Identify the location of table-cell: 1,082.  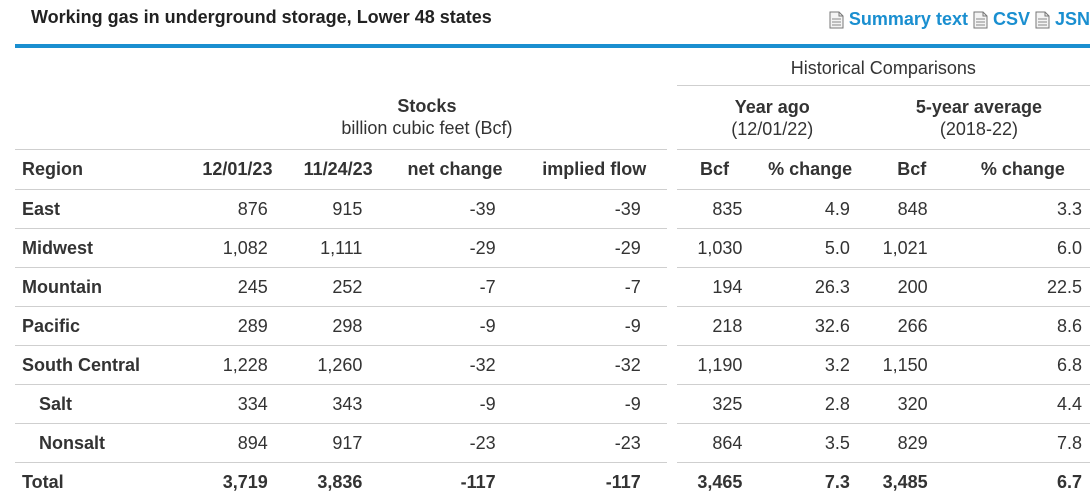
(237, 248).